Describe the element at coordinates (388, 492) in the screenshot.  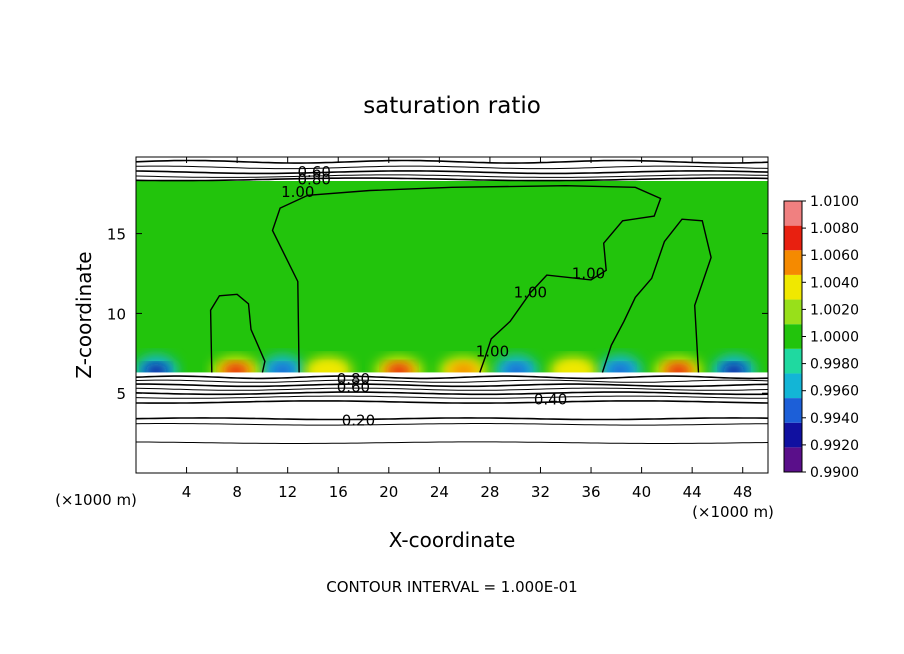
I see `x-tick-label: 20` at that location.